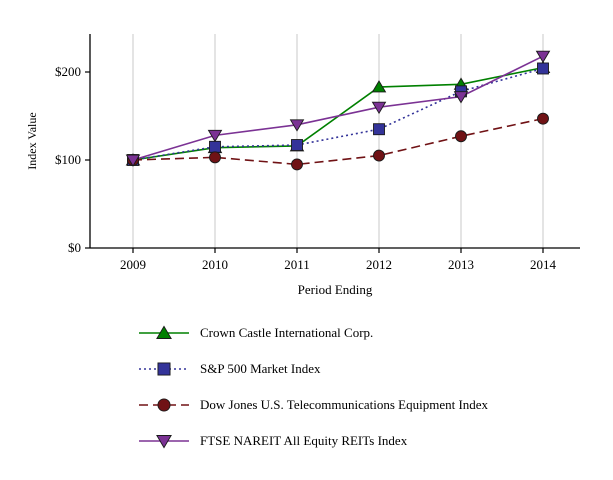 This screenshot has width=613, height=480. What do you see at coordinates (133, 264) in the screenshot?
I see `x-tick-label: 2009` at bounding box center [133, 264].